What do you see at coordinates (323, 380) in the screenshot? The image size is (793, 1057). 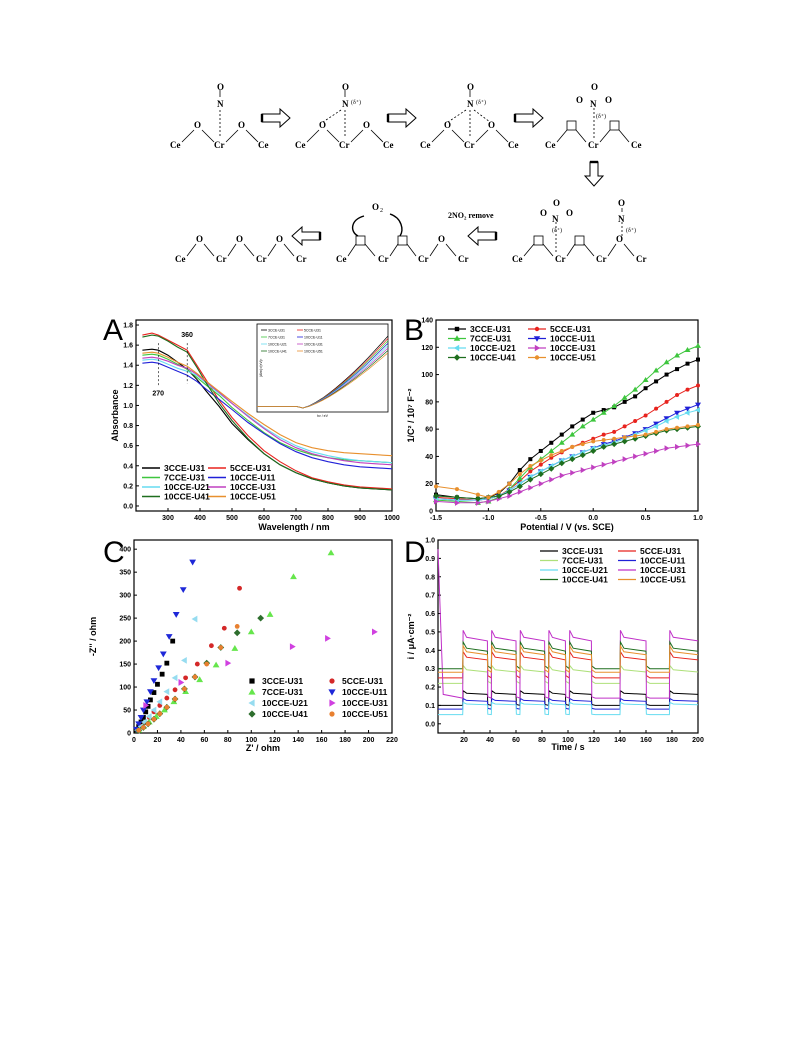 I see `inset-series-line` at bounding box center [323, 380].